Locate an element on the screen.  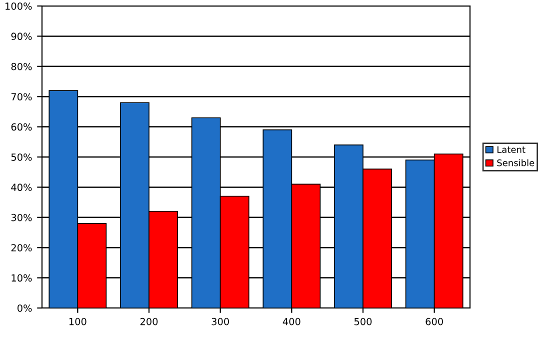
x-tick-label: 300 is located at coordinates (220, 322).